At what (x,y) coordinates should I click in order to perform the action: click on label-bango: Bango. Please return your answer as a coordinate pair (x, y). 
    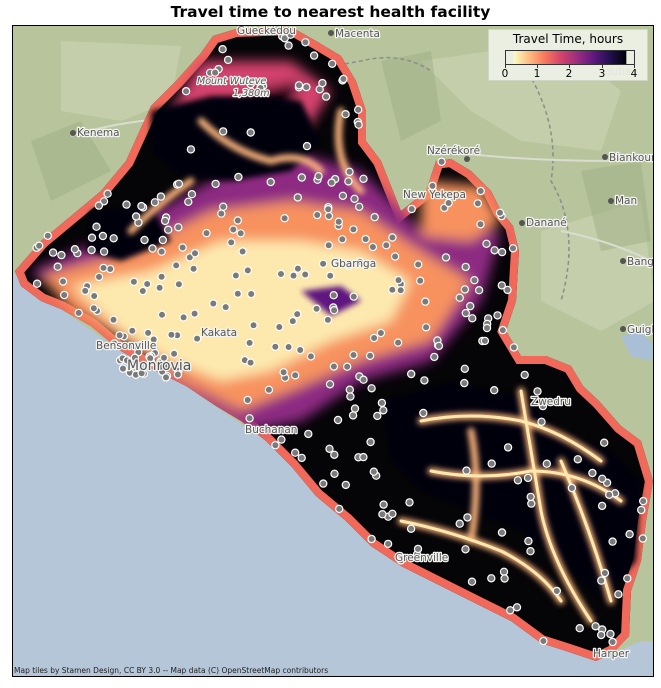
    Looking at the image, I should click on (640, 262).